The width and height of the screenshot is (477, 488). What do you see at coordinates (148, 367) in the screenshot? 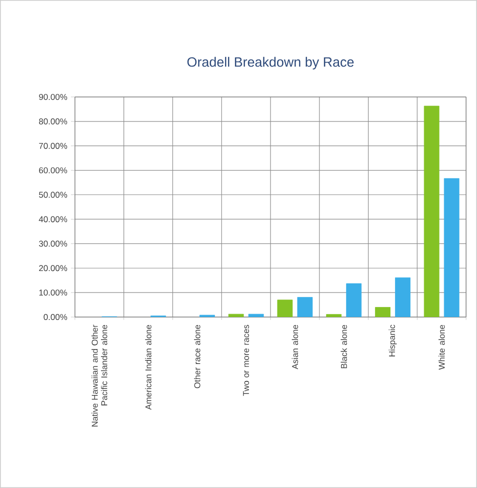
I see `x-tick-label: American Indian alone` at bounding box center [148, 367].